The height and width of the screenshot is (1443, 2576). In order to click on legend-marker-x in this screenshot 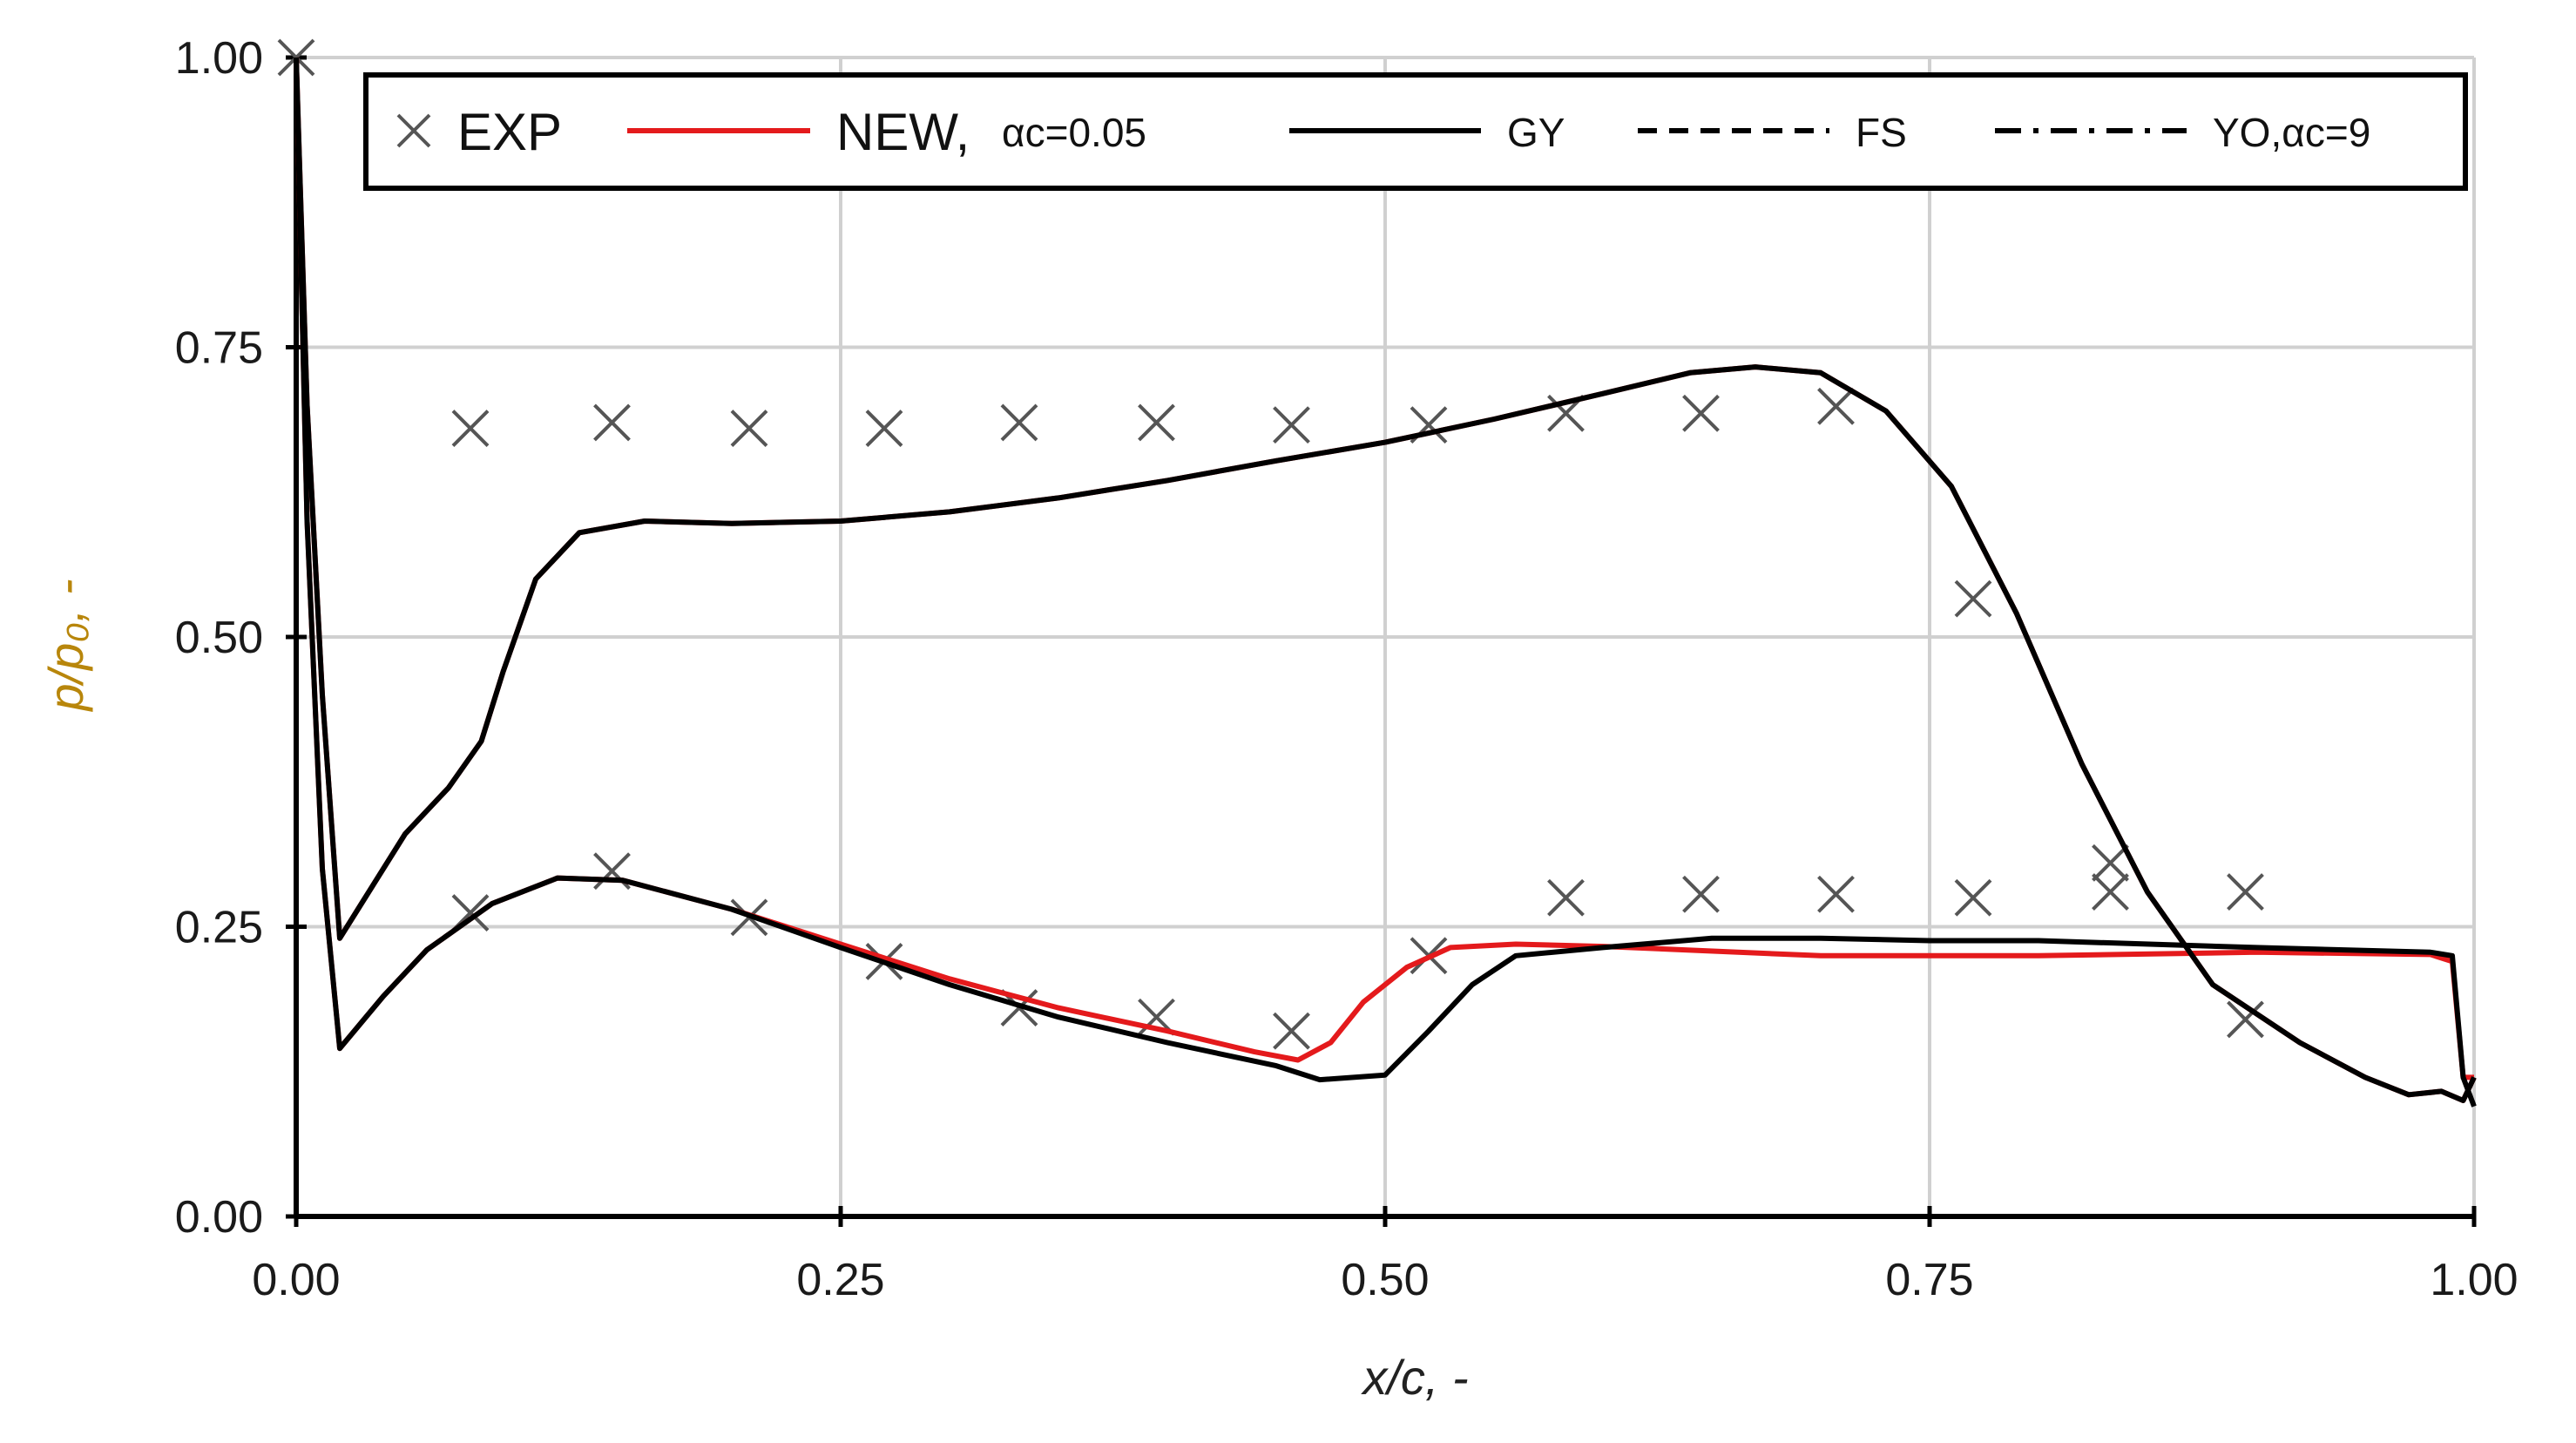, I will do `click(413, 130)`.